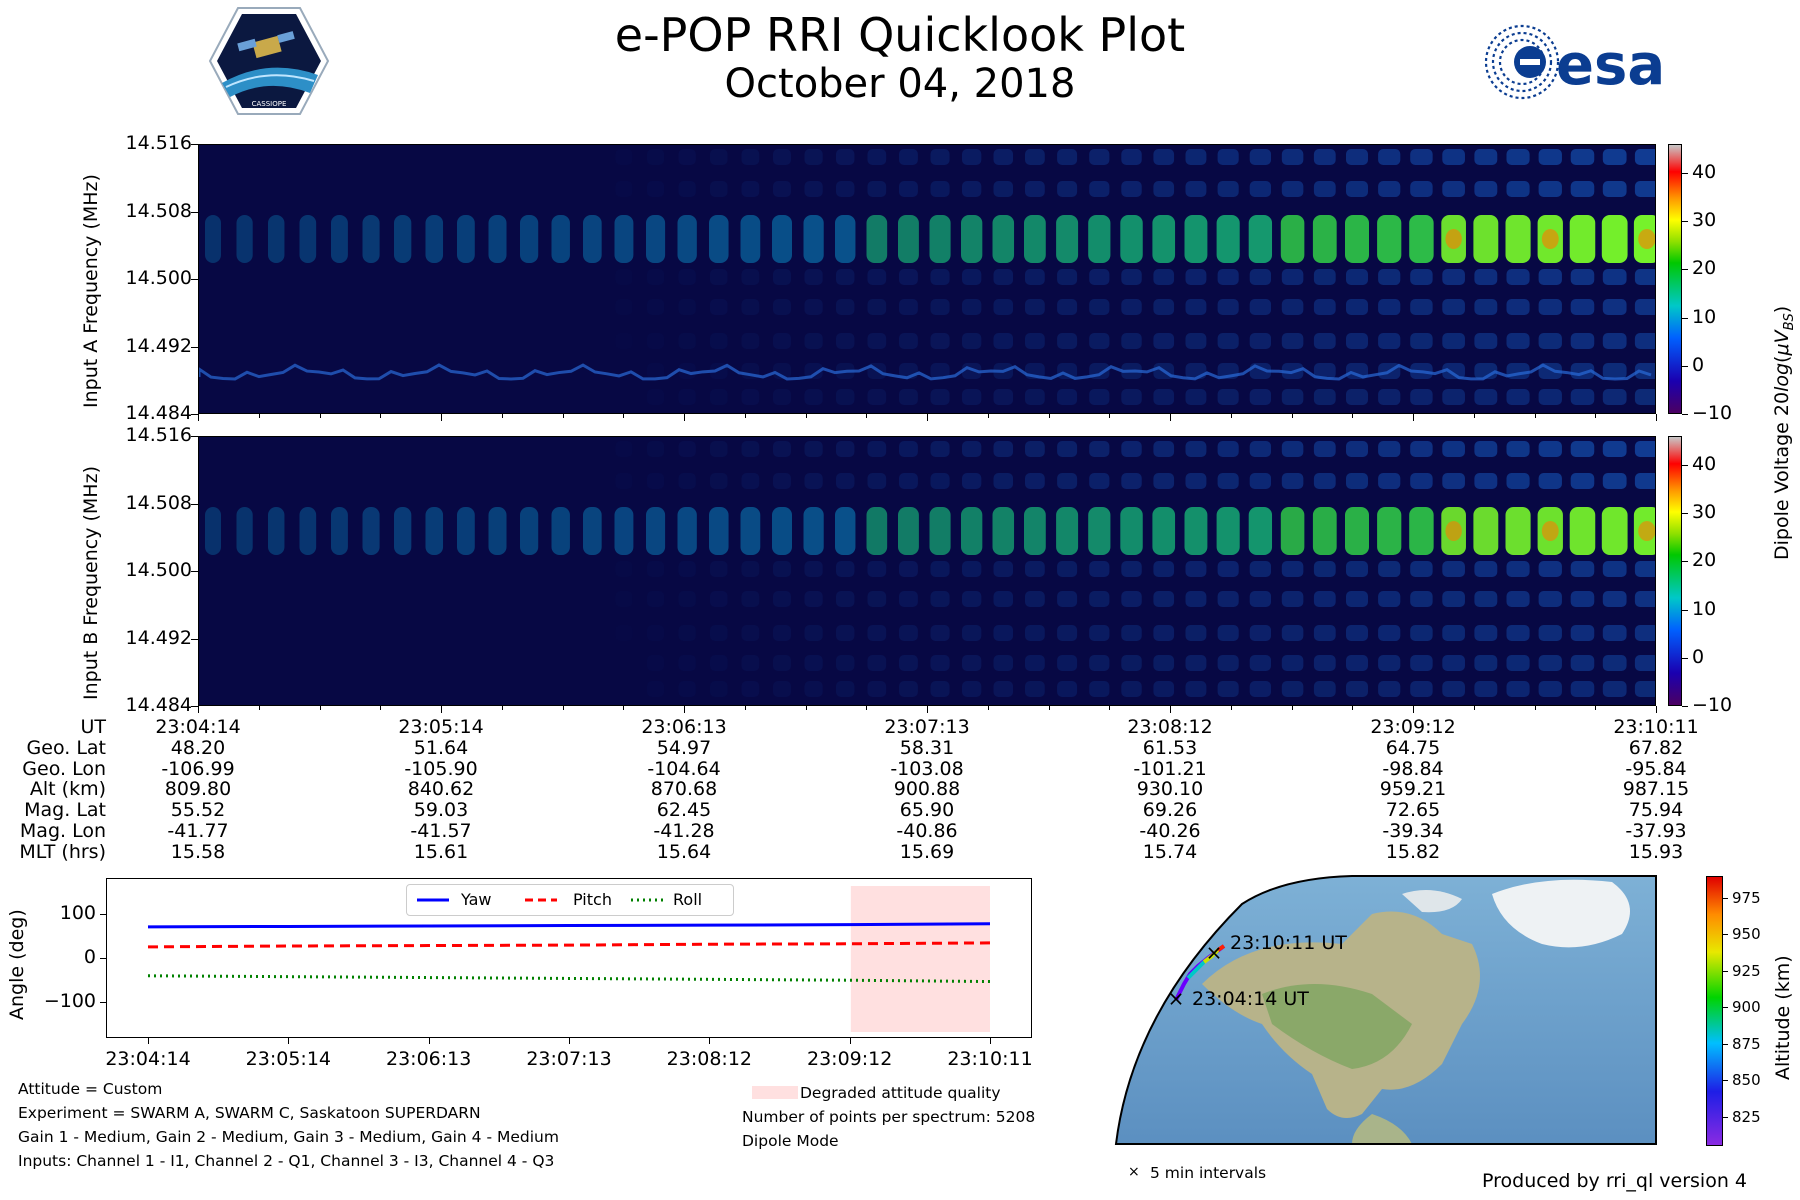  What do you see at coordinates (898, 959) in the screenshot?
I see `degraded-interval` at bounding box center [898, 959].